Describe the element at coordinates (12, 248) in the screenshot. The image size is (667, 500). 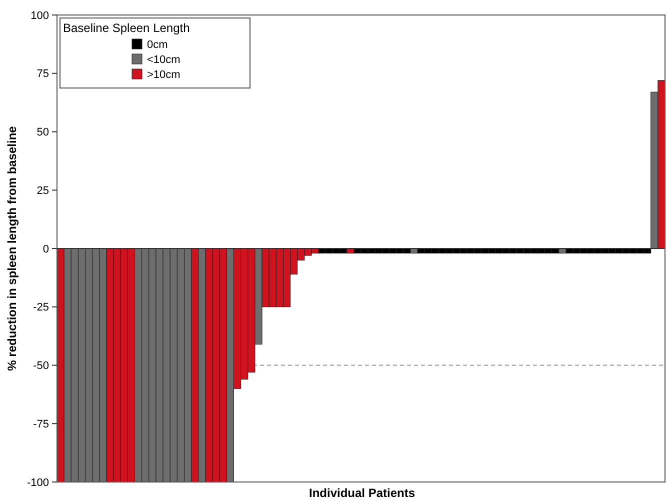
I see `y-axis-title: % reduction in spleen length from baseline` at that location.